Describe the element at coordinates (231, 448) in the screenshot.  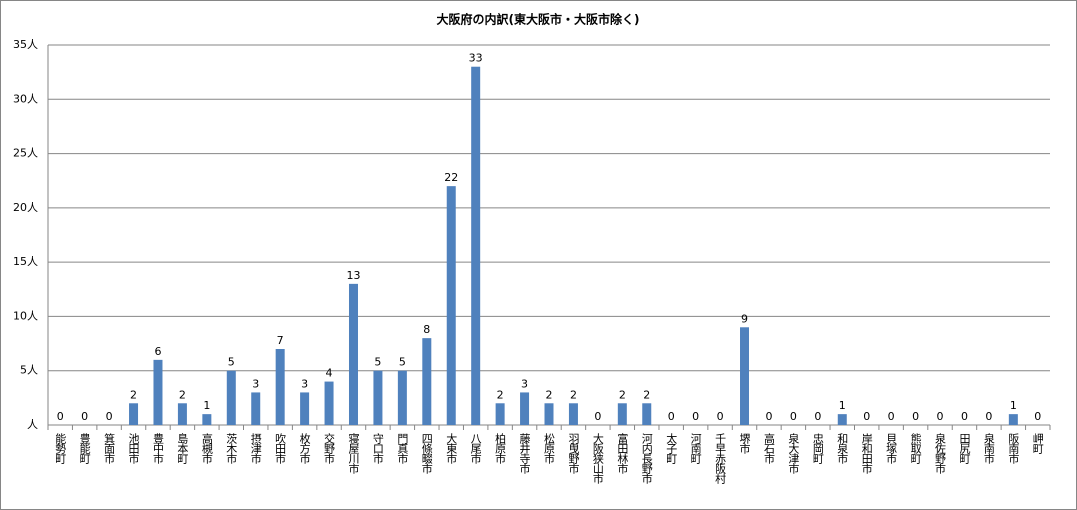
I see `x-tick-label: 茨木市` at that location.